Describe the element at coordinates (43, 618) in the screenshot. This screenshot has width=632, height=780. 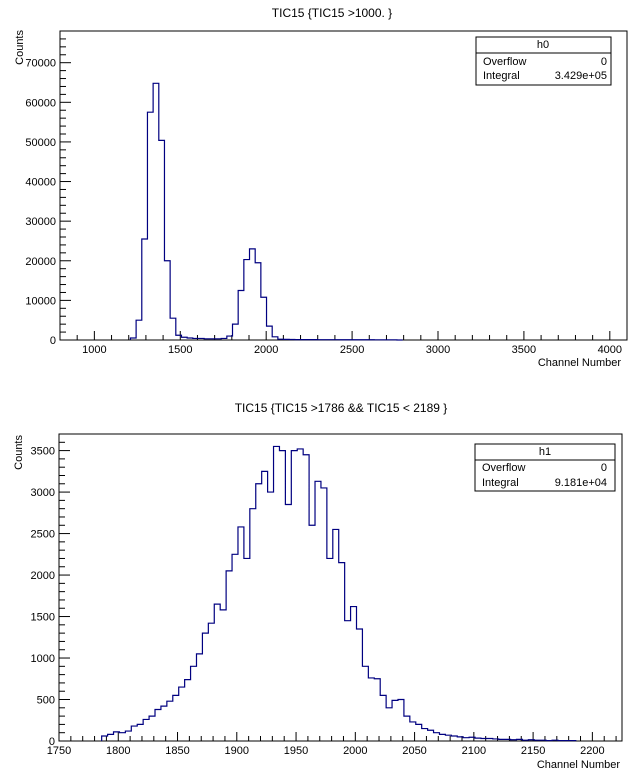
I see `y-tick-label: 1500` at that location.